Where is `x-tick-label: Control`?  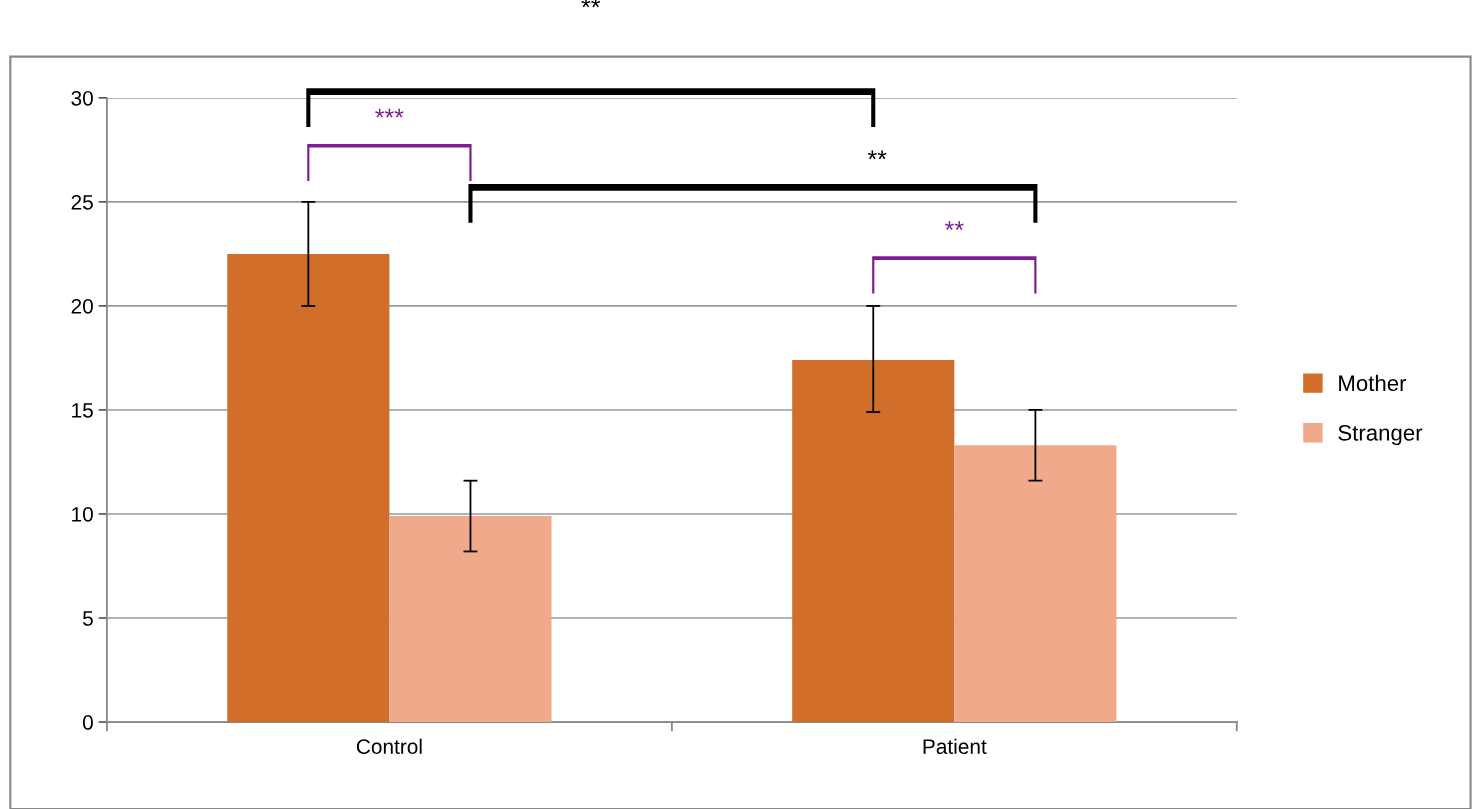 x-tick-label: Control is located at coordinates (389, 746).